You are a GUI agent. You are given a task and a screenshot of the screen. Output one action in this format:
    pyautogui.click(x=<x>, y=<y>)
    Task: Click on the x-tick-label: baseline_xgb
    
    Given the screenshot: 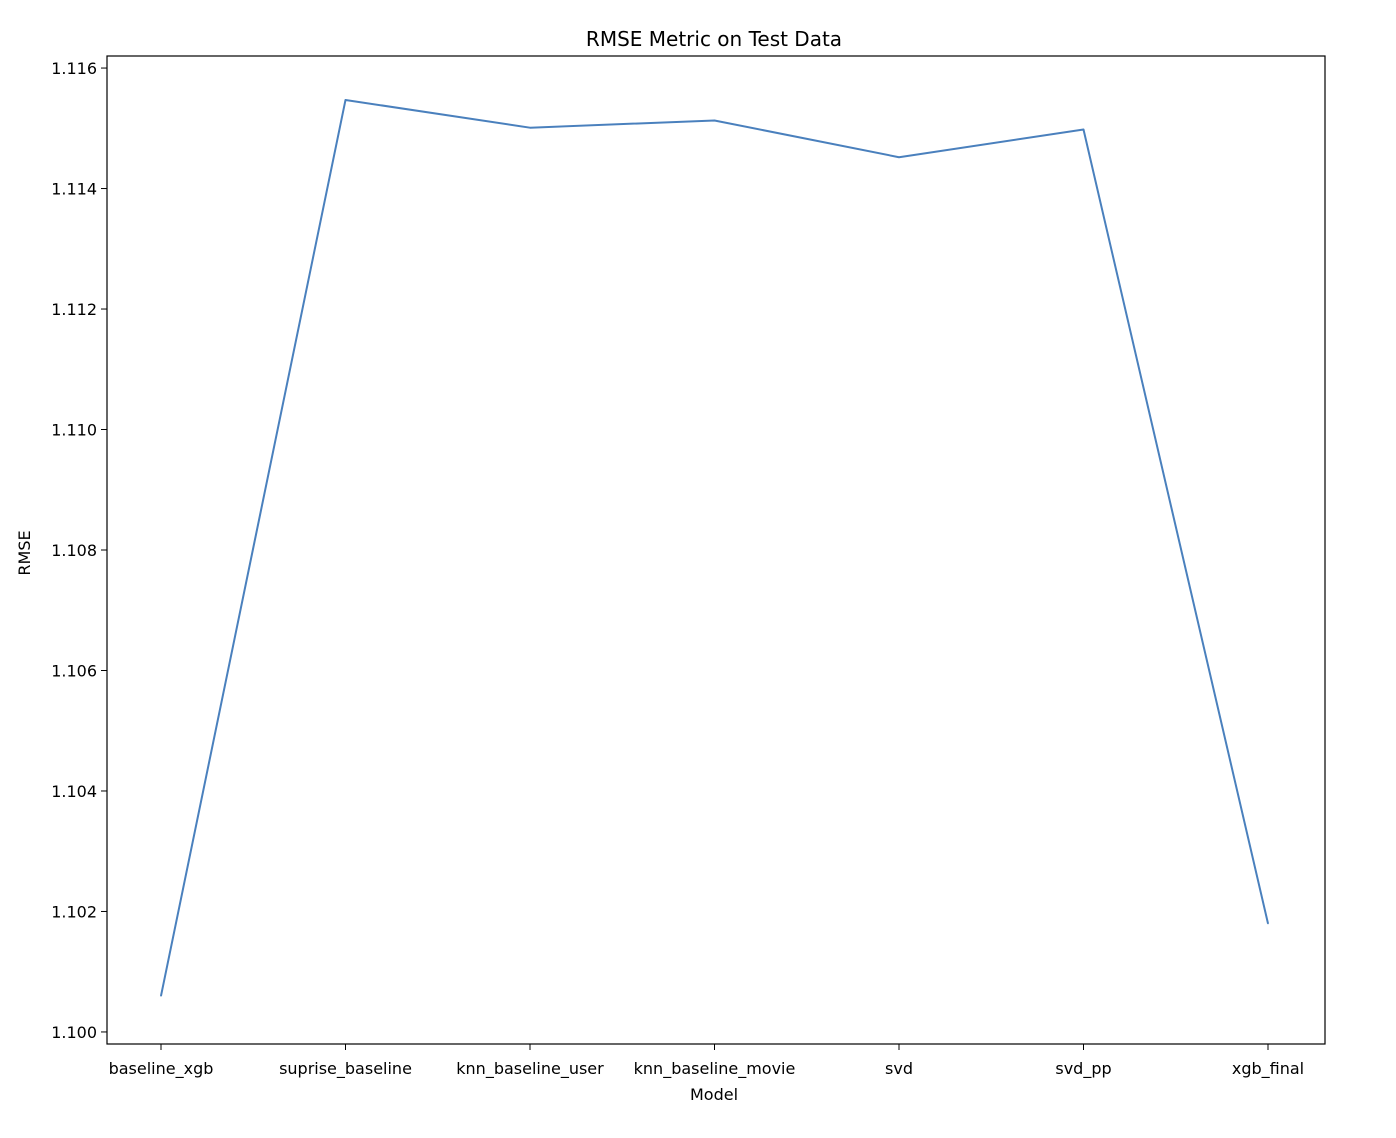 What is the action you would take?
    pyautogui.click(x=161, y=1069)
    